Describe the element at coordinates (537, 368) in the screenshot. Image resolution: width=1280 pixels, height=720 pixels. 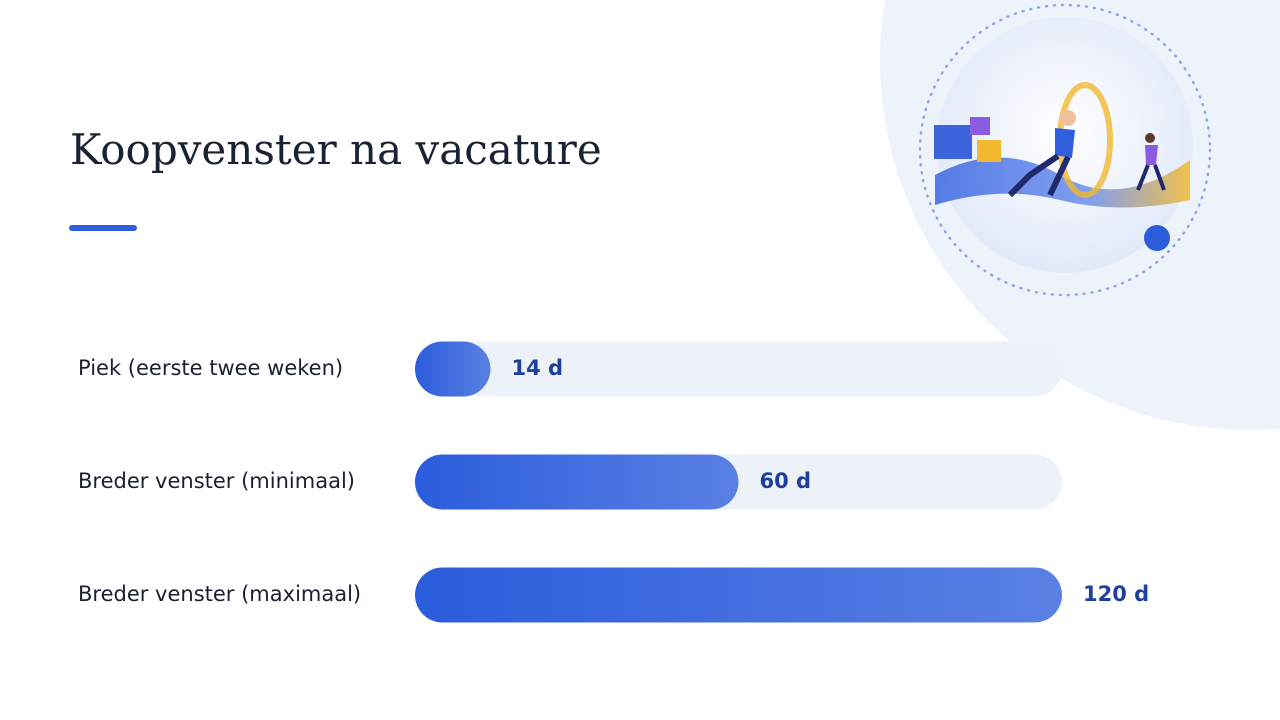
I see `value-label: 14 d` at that location.